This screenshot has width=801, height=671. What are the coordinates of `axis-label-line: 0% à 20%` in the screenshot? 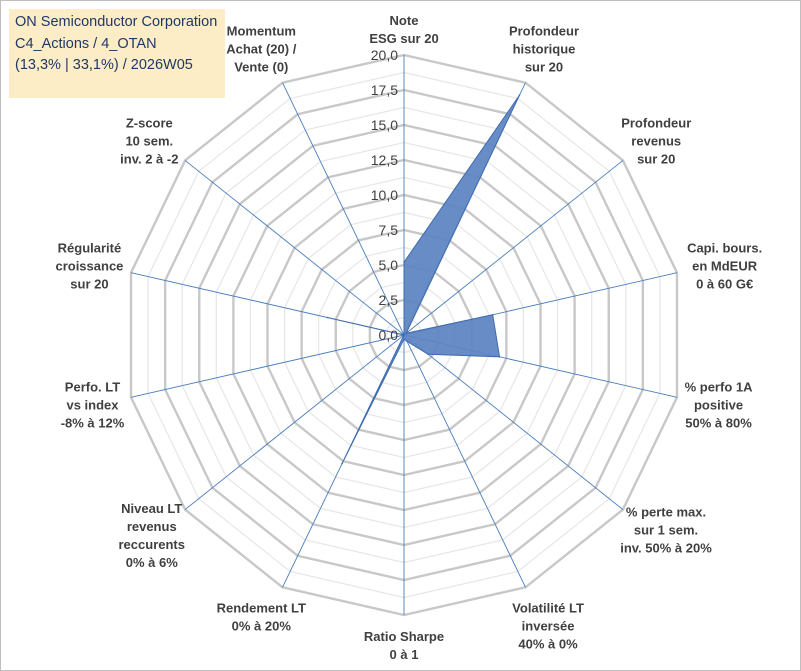 It's located at (262, 625).